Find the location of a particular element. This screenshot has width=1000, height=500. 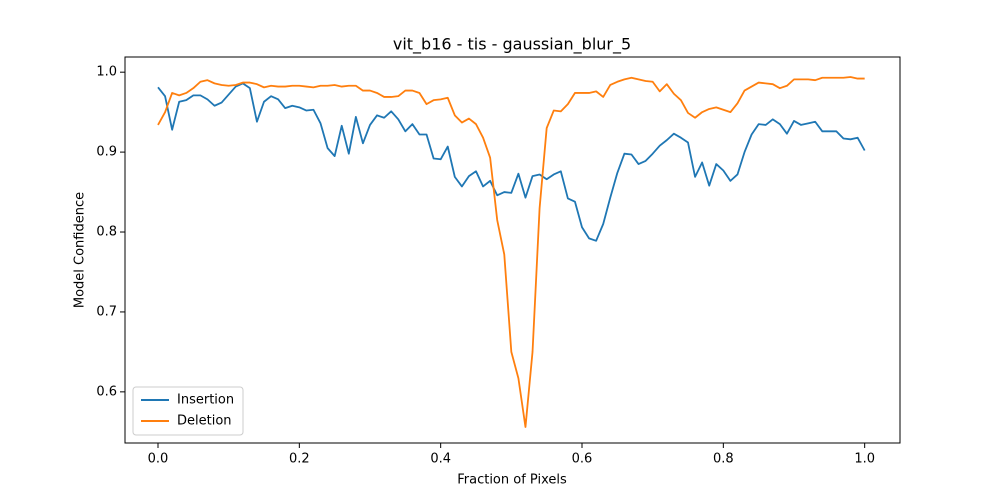

y-tick-label: 1.0 is located at coordinates (106, 72).